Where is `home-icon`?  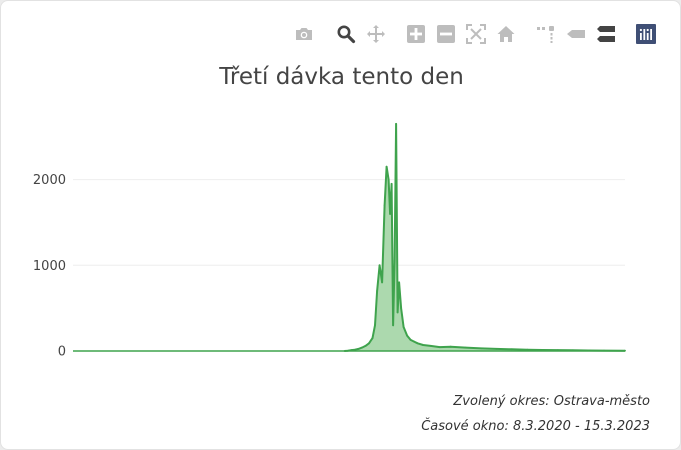
home-icon is located at coordinates (506, 34).